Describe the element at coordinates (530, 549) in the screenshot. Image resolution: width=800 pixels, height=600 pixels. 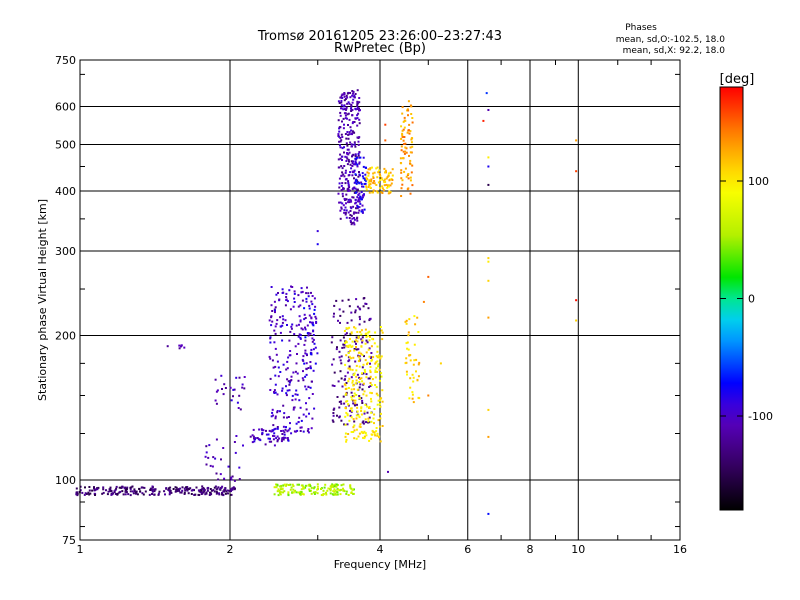
I see `x-tick-label: 8` at that location.